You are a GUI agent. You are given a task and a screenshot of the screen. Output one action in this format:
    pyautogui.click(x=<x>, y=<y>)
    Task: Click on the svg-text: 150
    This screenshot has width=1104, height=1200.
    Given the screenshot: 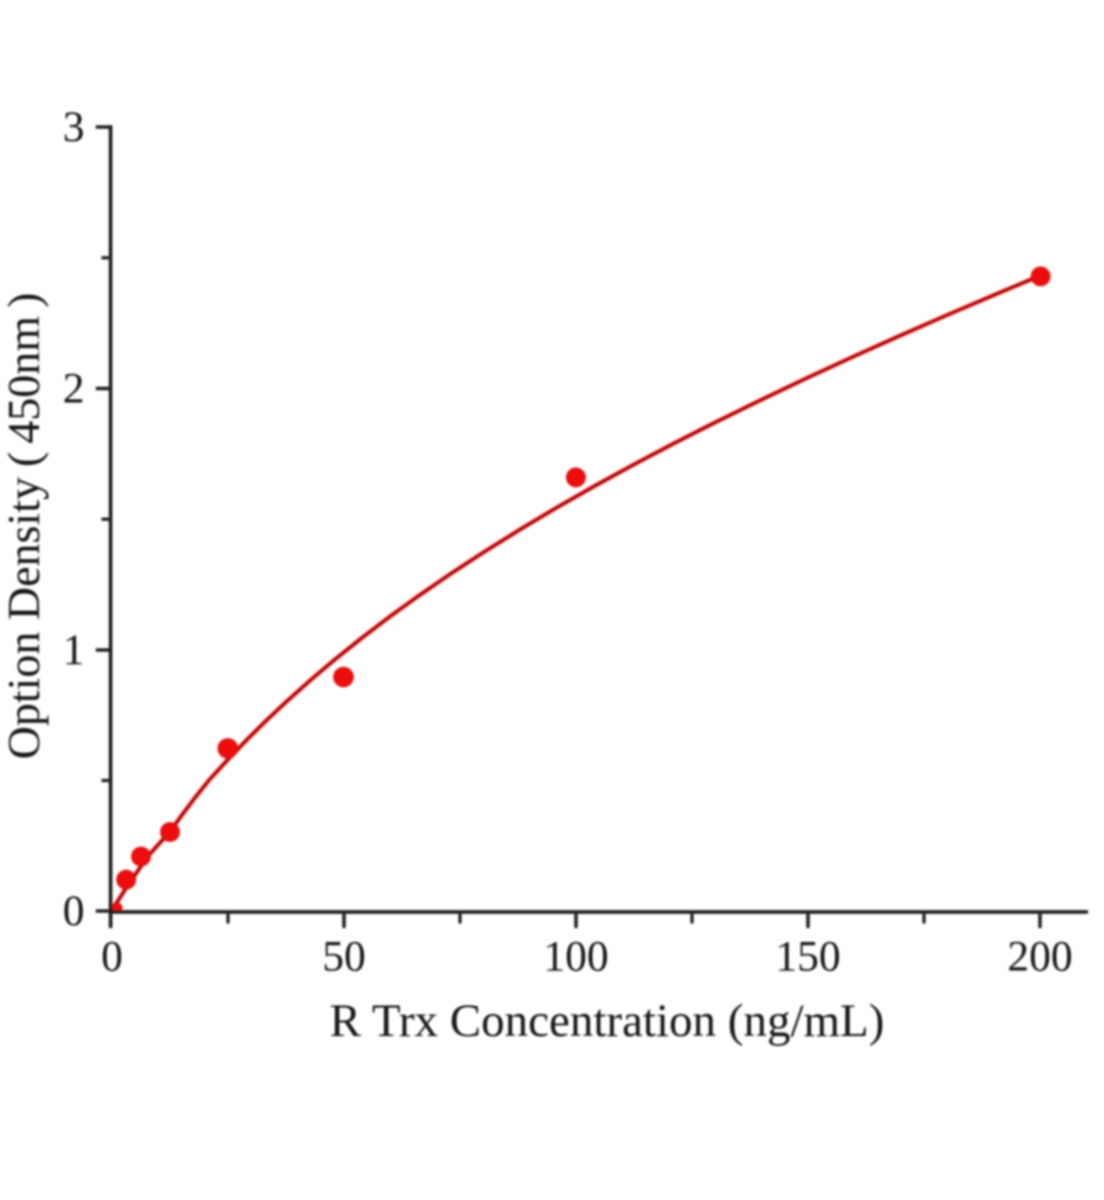 What is the action you would take?
    pyautogui.click(x=807, y=957)
    